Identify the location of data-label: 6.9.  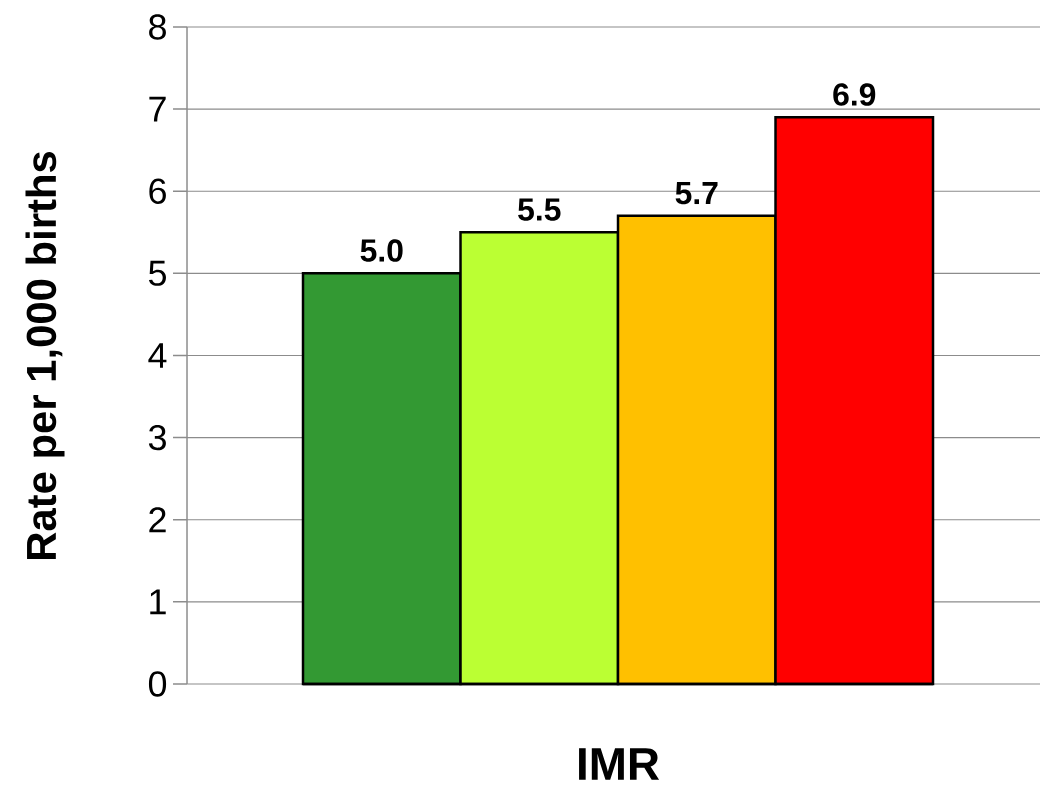
(854, 94).